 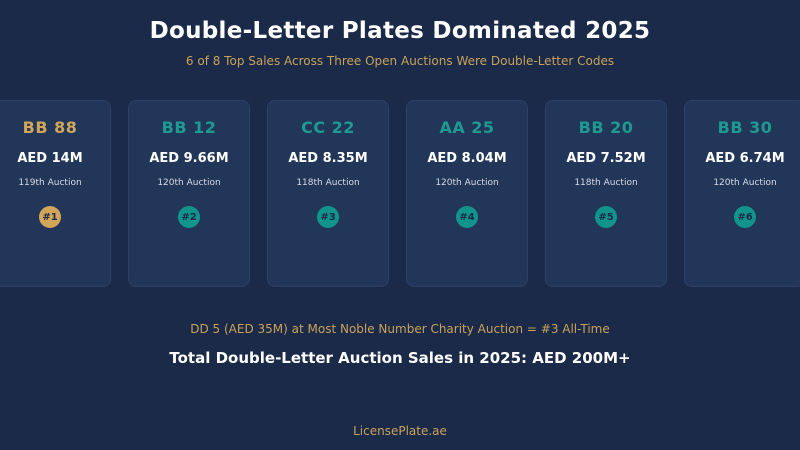 What do you see at coordinates (400, 431) in the screenshot?
I see `footer-source: LicensePlate.ae` at bounding box center [400, 431].